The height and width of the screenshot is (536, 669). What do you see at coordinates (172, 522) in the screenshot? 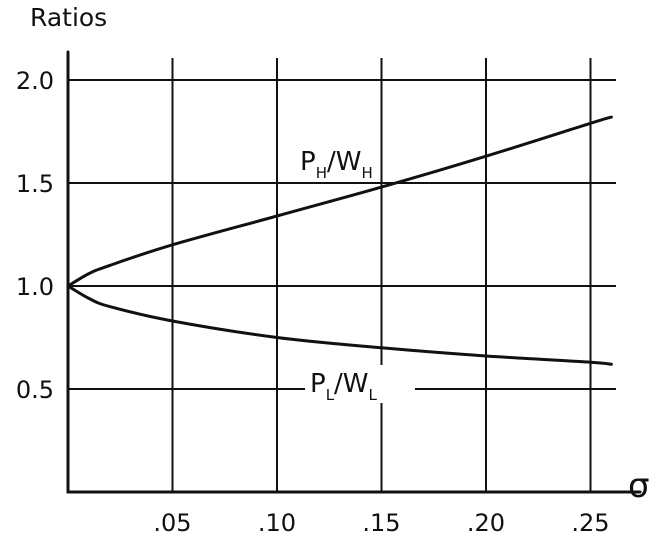
I see `x-tick-label-0: .05` at bounding box center [172, 522].